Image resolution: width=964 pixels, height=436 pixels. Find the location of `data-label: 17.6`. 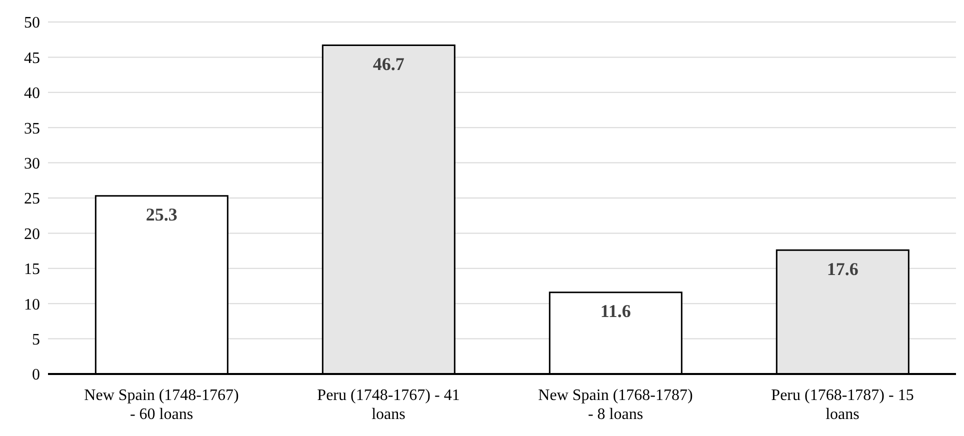

data-label: 17.6 is located at coordinates (842, 268).